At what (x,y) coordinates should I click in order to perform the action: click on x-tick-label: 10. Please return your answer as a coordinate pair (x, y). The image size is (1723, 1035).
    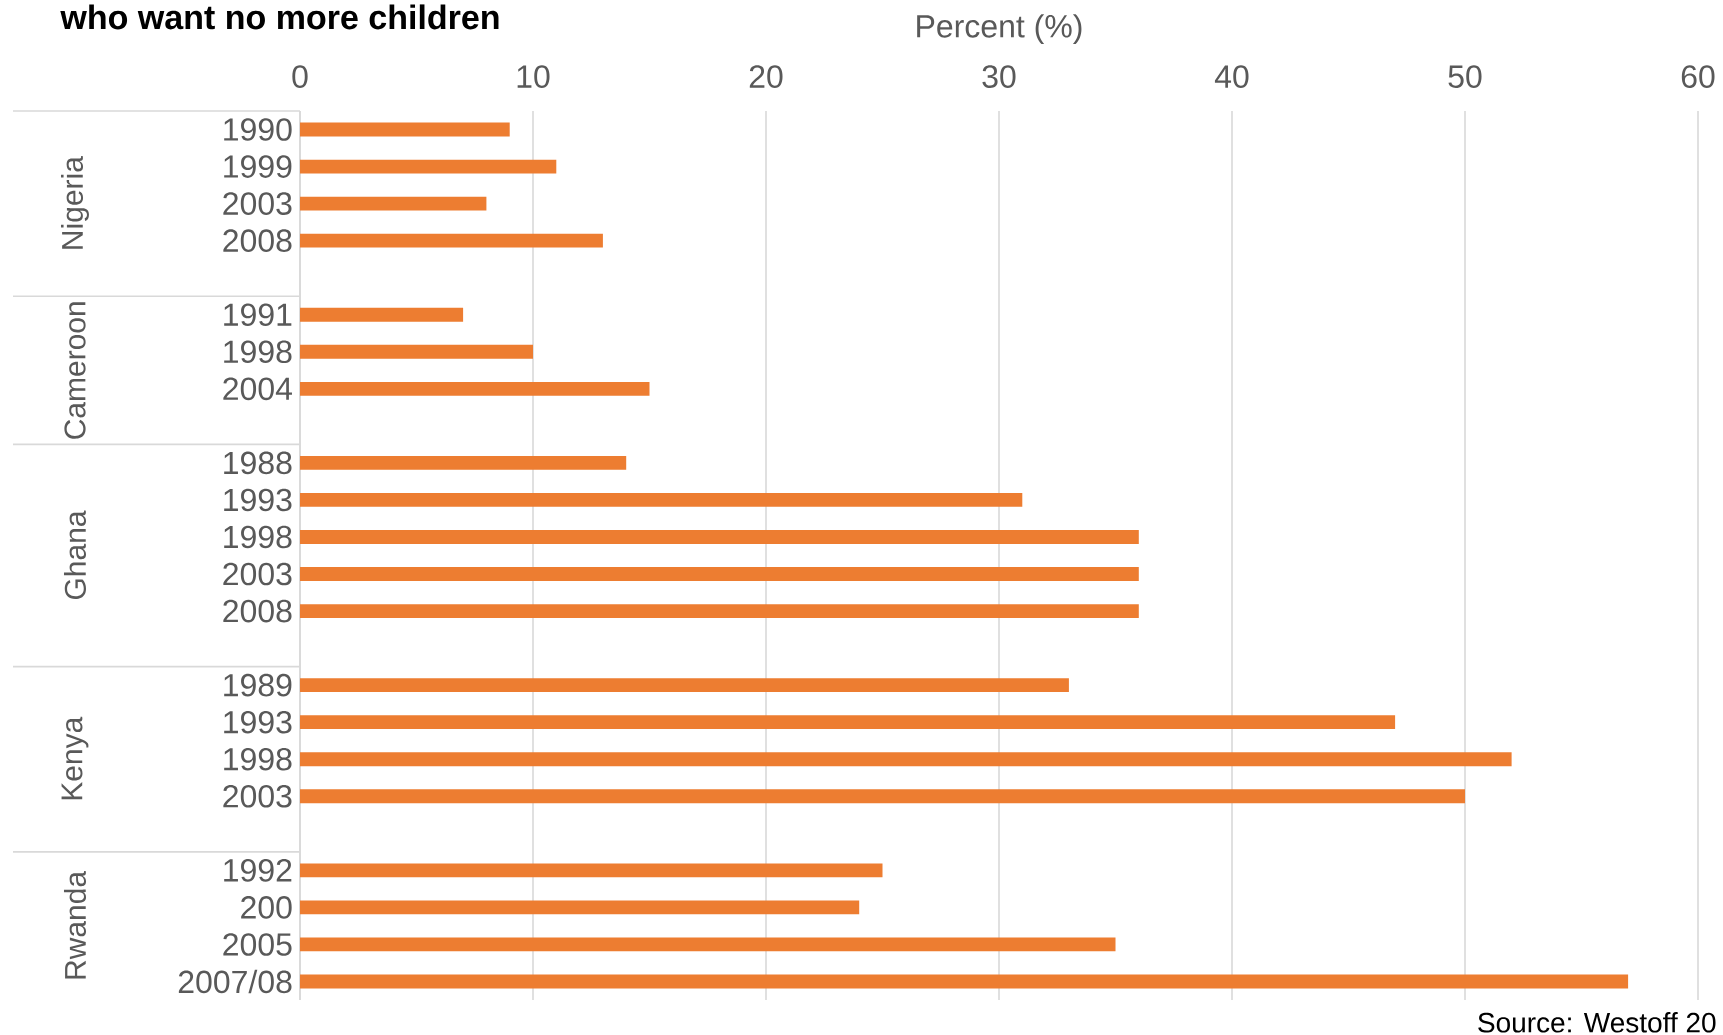
    Looking at the image, I should click on (533, 76).